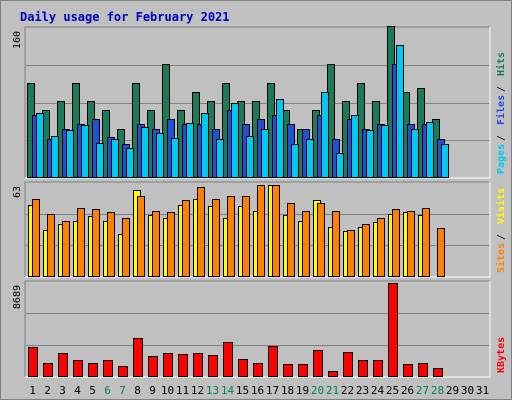 The image size is (512, 400). I want to click on x-tick-label: 9, so click(152, 390).